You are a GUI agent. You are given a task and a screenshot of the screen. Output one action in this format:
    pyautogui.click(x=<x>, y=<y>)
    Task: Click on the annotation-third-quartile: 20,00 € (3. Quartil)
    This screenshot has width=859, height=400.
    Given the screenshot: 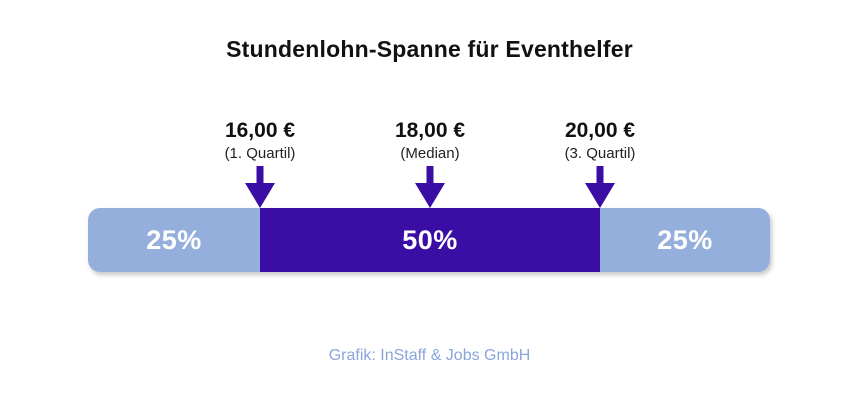 What is the action you would take?
    pyautogui.click(x=600, y=163)
    